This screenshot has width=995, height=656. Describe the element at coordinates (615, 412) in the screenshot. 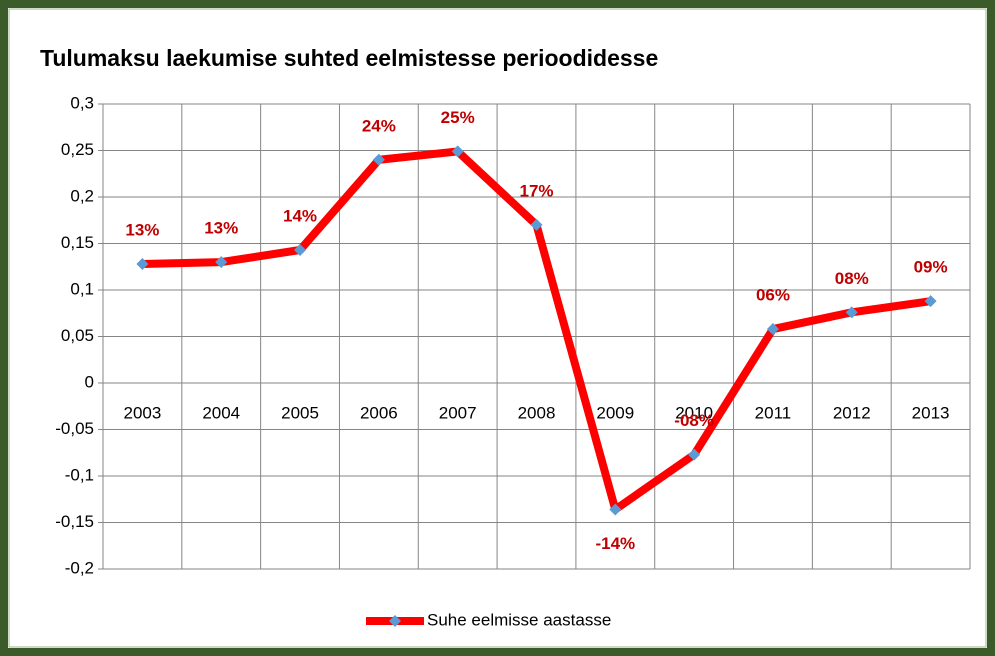

I see `x-tick-label: 2009` at that location.